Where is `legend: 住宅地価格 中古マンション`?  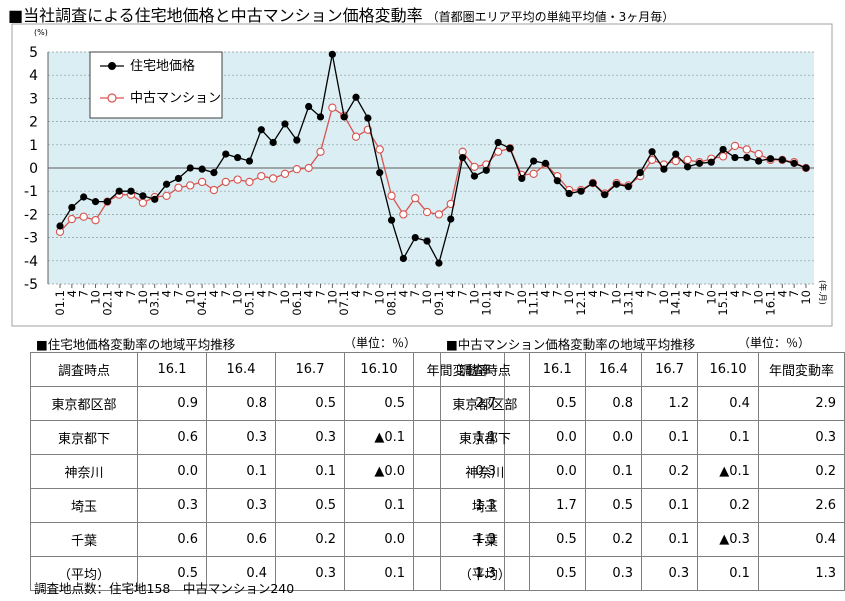 legend: 住宅地価格 中古マンション is located at coordinates (156, 85).